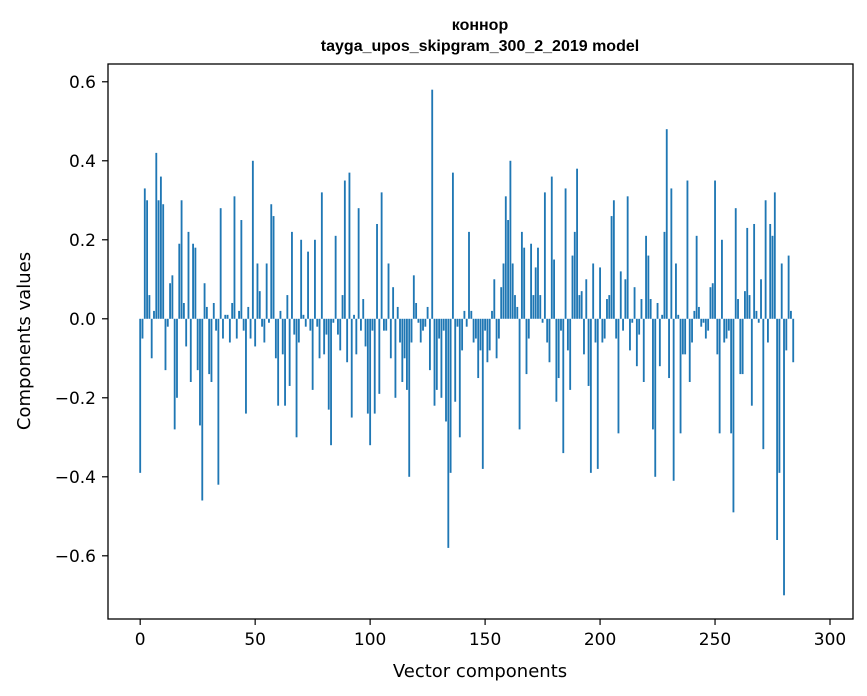  I want to click on y-tick-label: 0.0, so click(82, 320).